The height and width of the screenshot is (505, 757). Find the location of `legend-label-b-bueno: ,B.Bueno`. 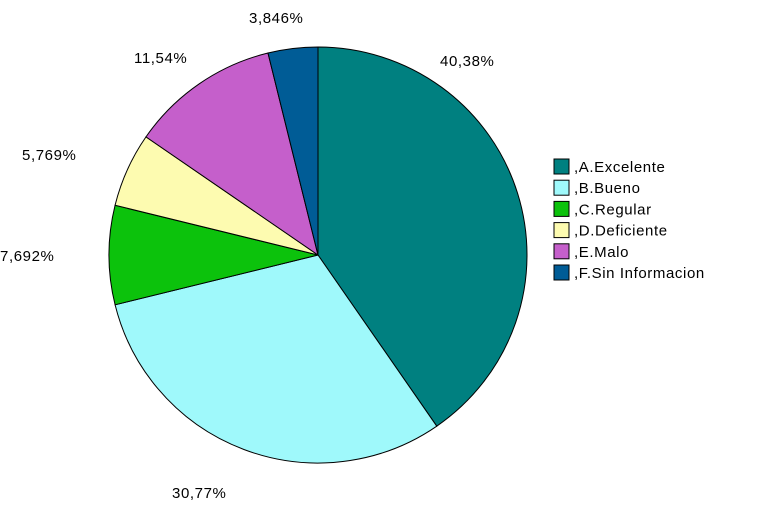

legend-label-b-bueno: ,B.Bueno is located at coordinates (607, 188).